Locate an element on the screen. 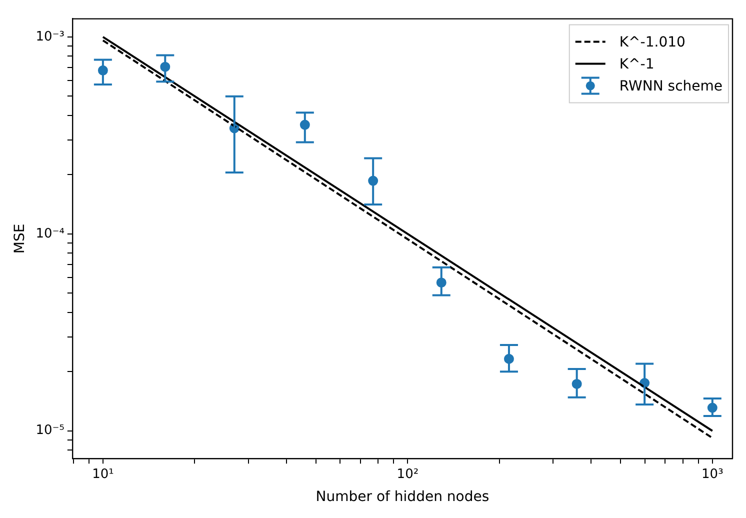  legend-label: K^-1.010 is located at coordinates (652, 42).